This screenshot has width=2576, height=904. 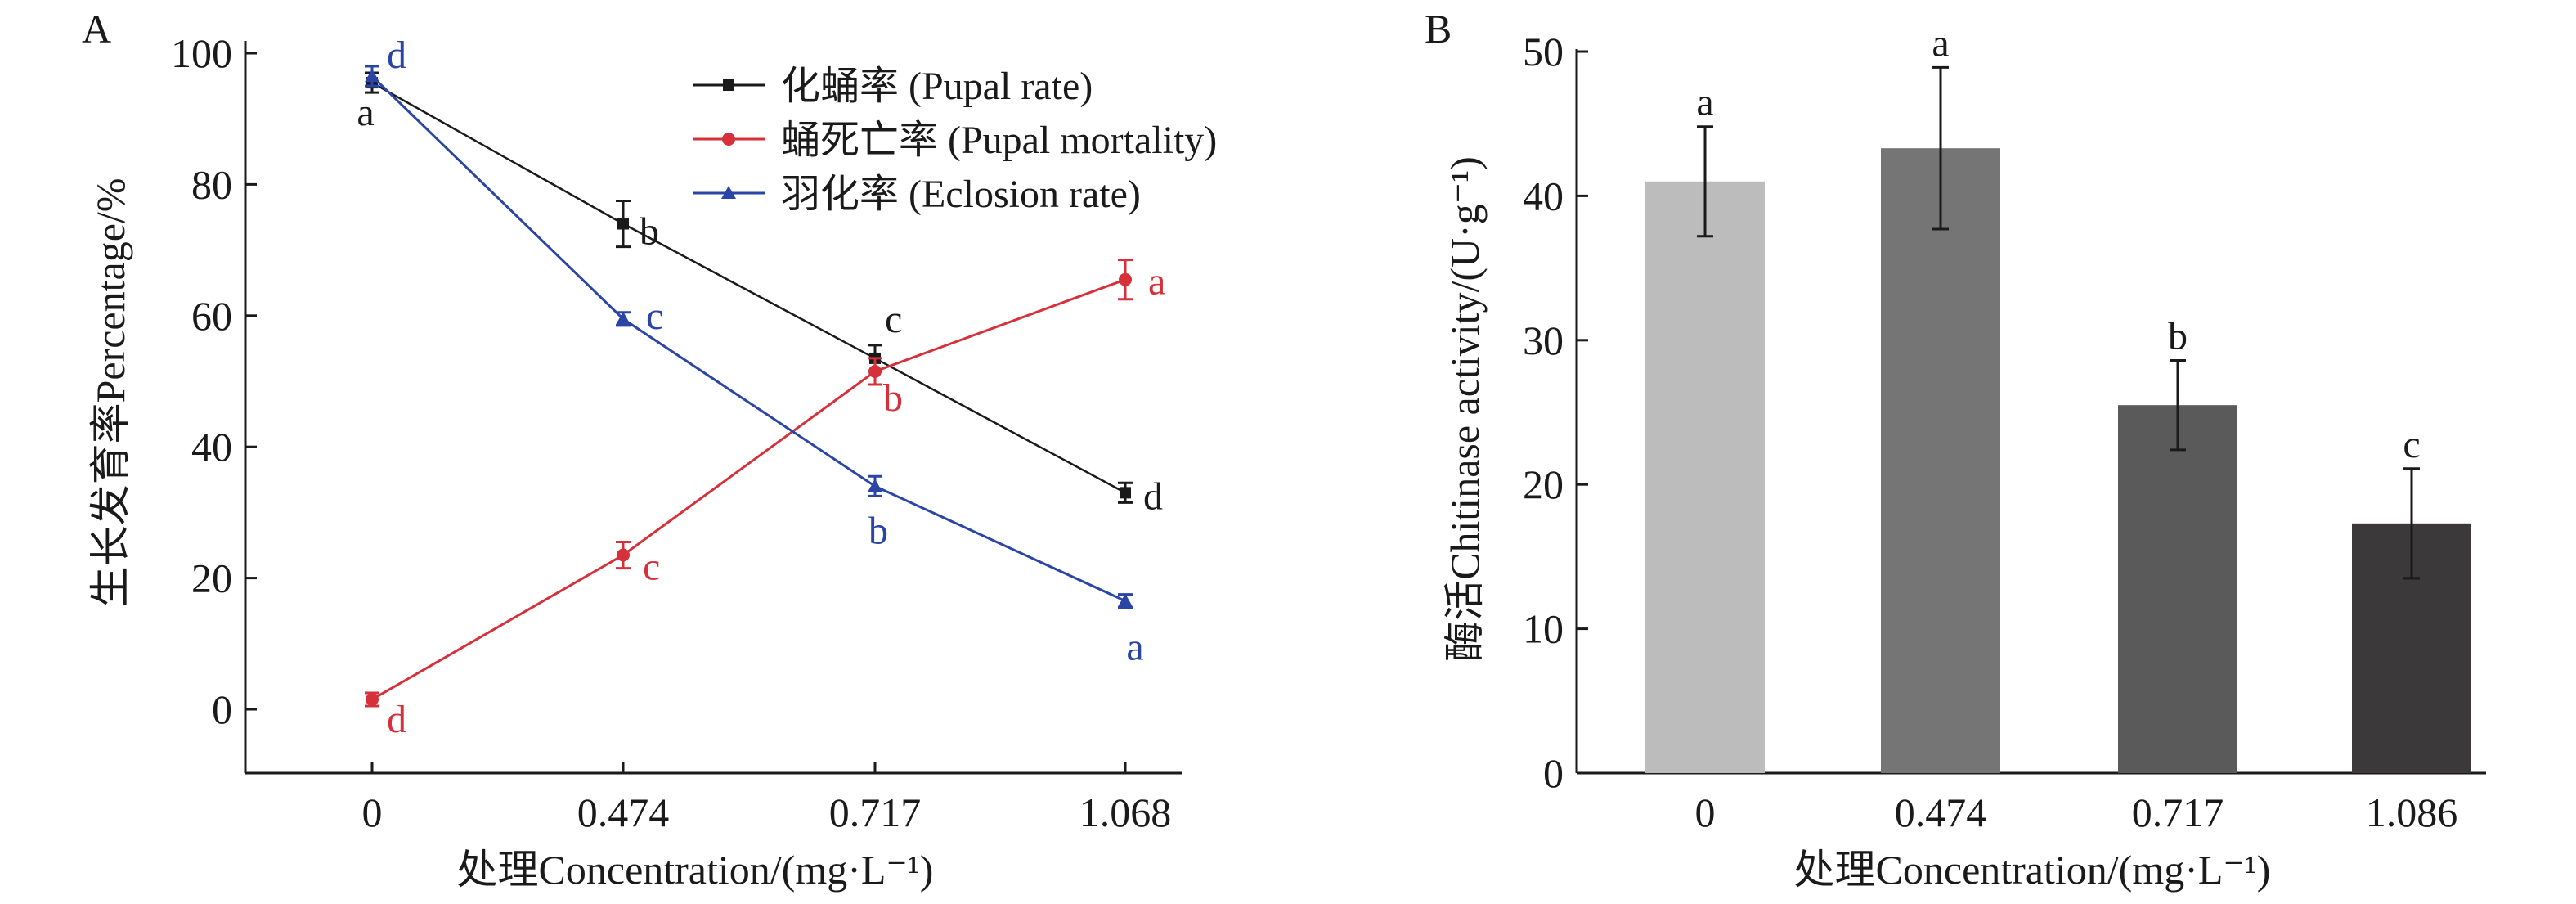 I want to click on y-tick-label: 10, so click(x=1543, y=629).